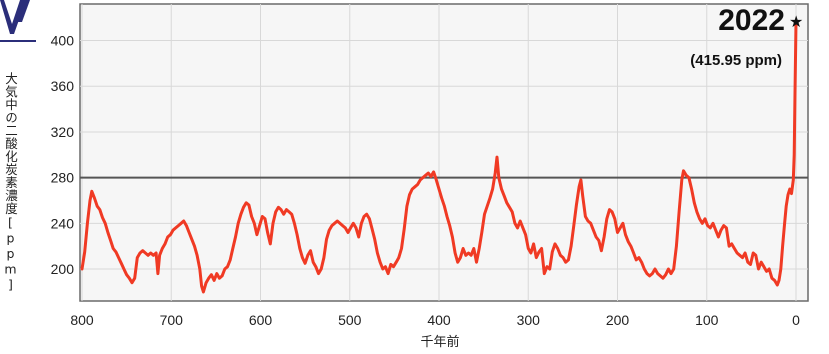 The image size is (829, 354). I want to click on y-tick-240: 240, so click(63, 223).